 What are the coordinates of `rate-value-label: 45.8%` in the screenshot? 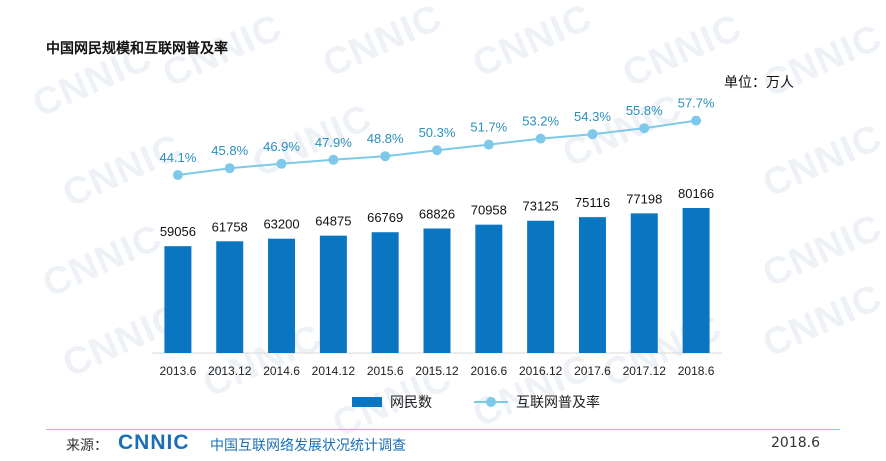 It's located at (229, 150).